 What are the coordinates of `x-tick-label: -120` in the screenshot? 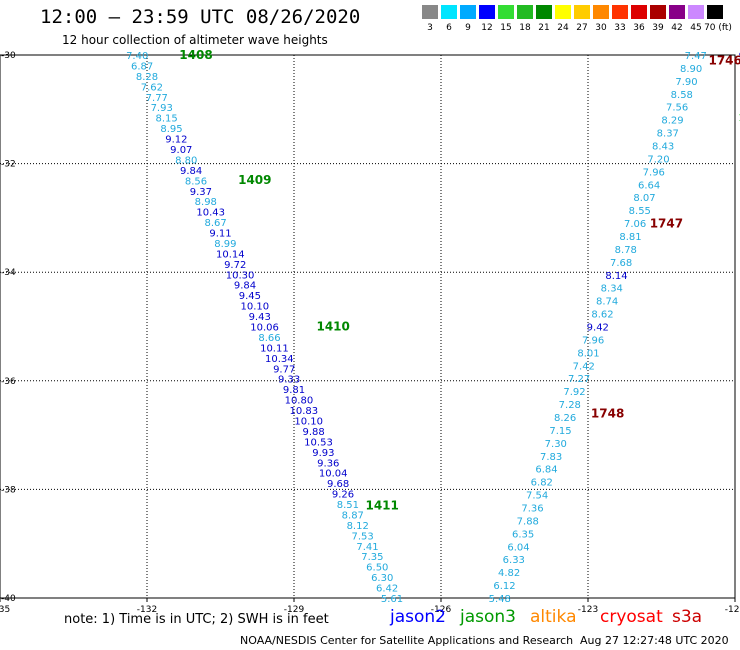 It's located at (732, 610).